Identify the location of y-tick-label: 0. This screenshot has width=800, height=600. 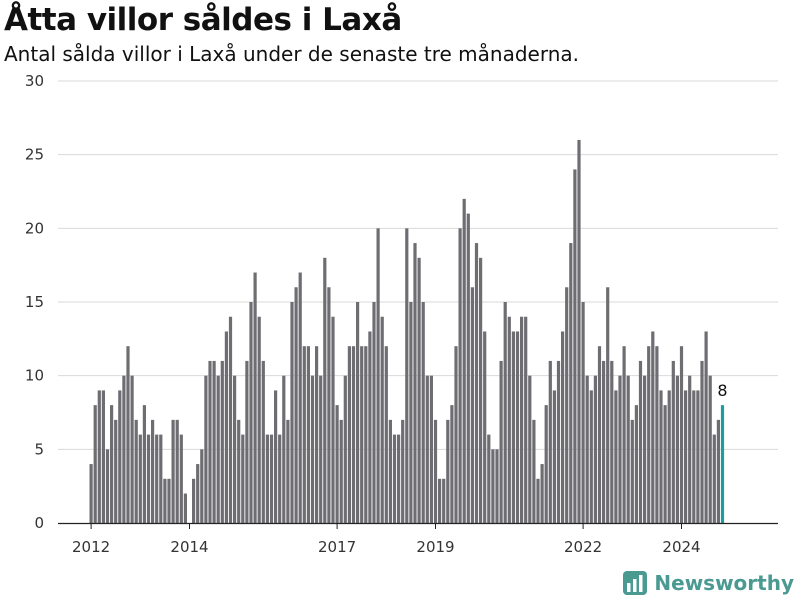
(39, 523).